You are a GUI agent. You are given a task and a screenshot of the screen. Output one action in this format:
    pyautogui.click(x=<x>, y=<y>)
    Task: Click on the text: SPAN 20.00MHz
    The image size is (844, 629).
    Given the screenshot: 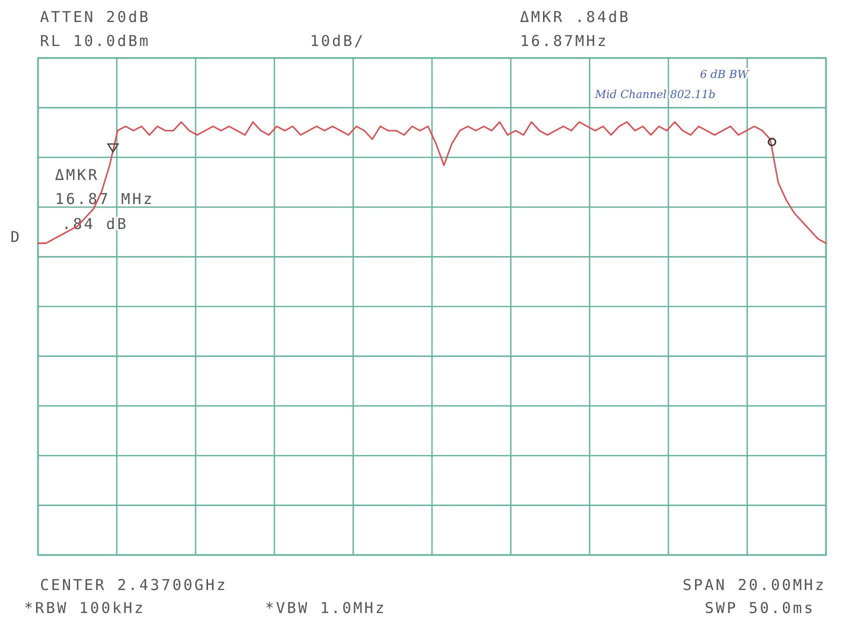 What is the action you would take?
    pyautogui.click(x=754, y=585)
    